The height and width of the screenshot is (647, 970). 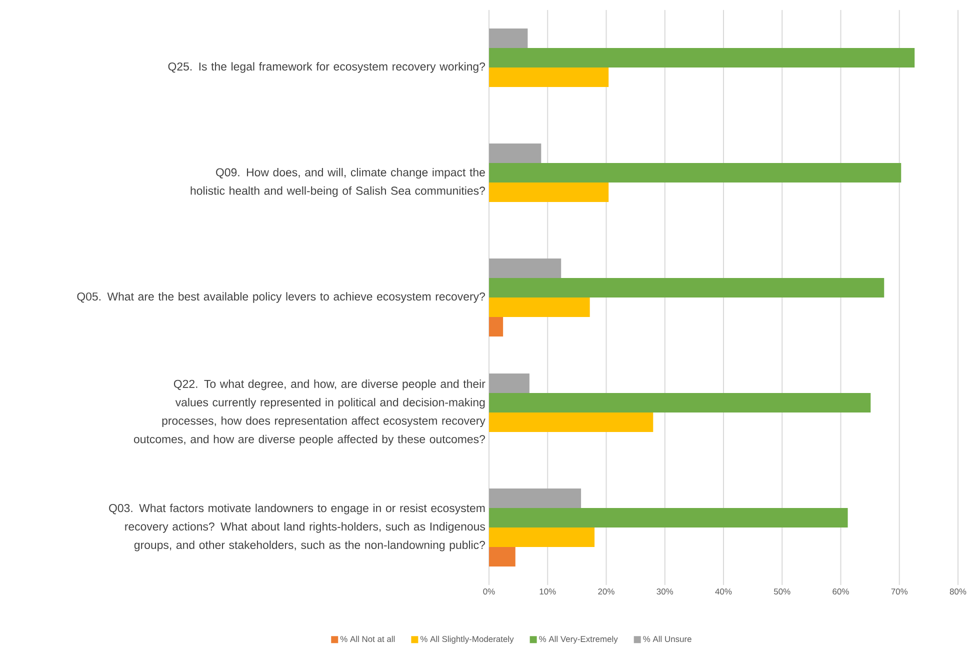 I want to click on legend-label: % All Not at all, so click(x=367, y=639).